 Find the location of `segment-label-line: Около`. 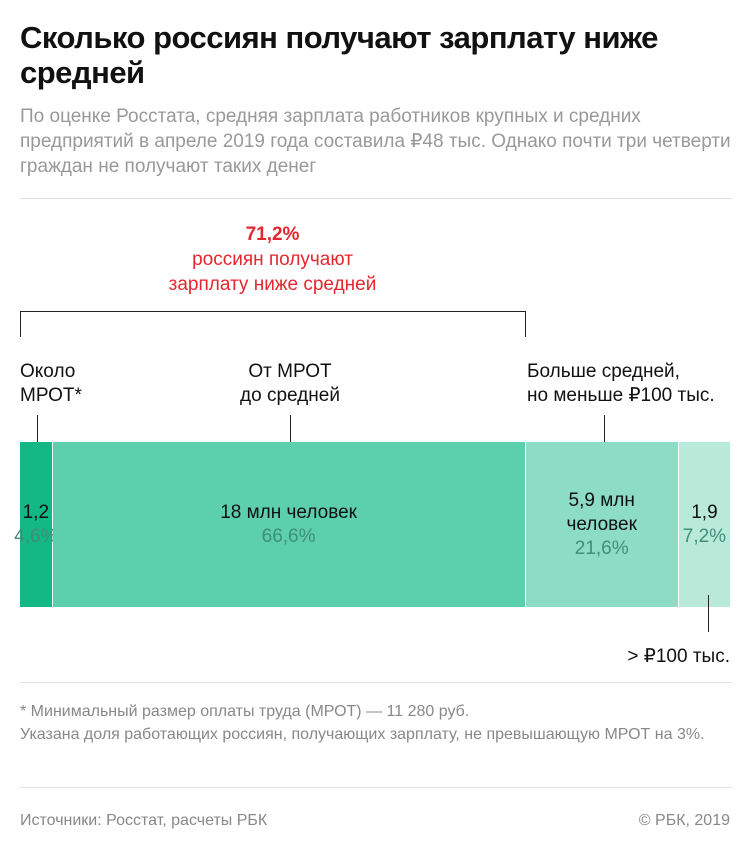

segment-label-line: Около is located at coordinates (48, 371).